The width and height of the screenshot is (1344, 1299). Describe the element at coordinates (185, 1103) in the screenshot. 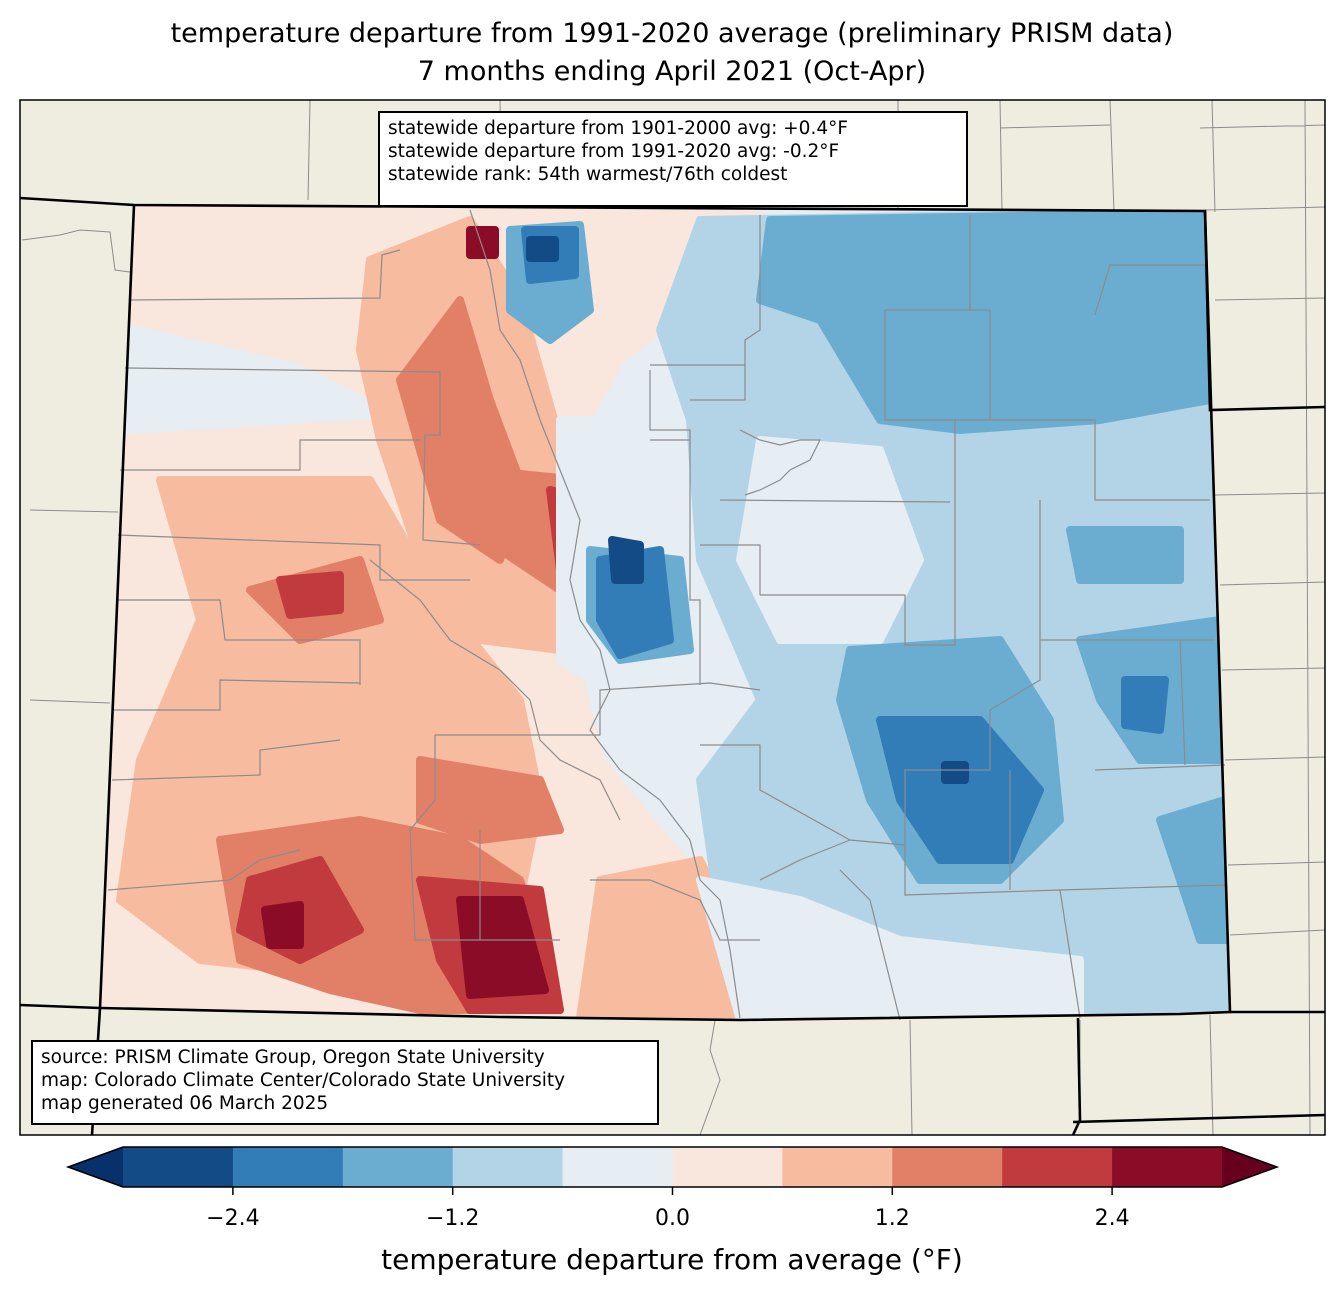

I see `source-line-generated: map generated 06 March 2025` at that location.